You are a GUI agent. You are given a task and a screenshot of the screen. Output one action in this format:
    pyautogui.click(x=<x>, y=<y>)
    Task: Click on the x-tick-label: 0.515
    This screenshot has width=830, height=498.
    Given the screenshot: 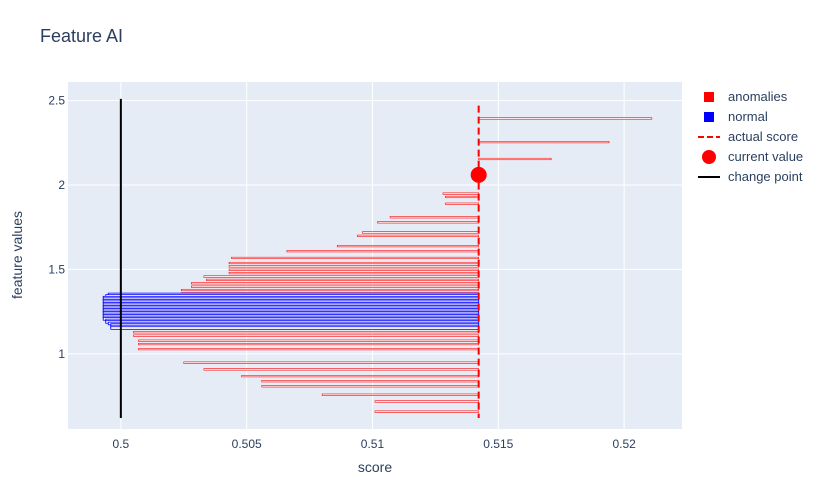 What is the action you would take?
    pyautogui.click(x=498, y=444)
    